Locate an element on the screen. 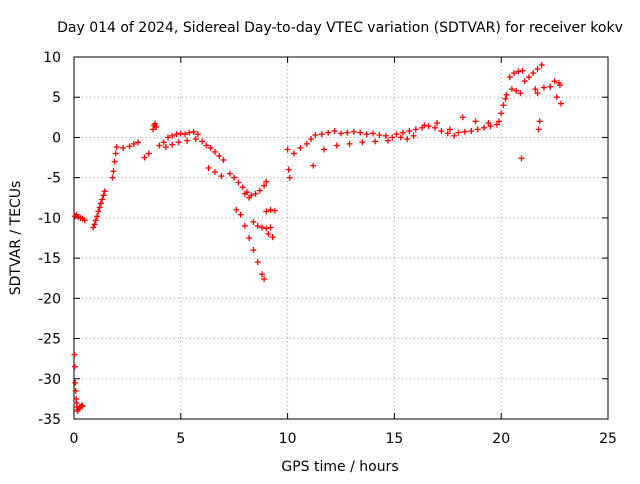 The width and height of the screenshot is (640, 484). y-tick-label: -30 is located at coordinates (49, 380).